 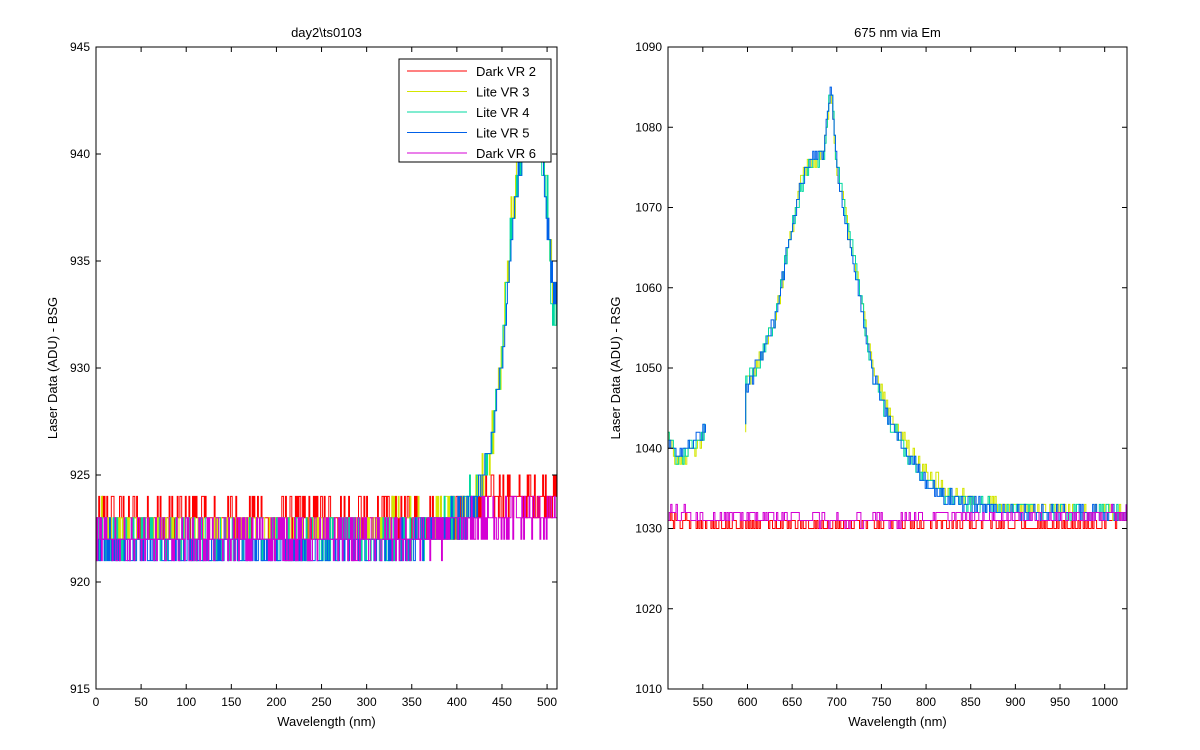 What do you see at coordinates (502, 133) in the screenshot?
I see `legend-label: Lite VR 5` at bounding box center [502, 133].